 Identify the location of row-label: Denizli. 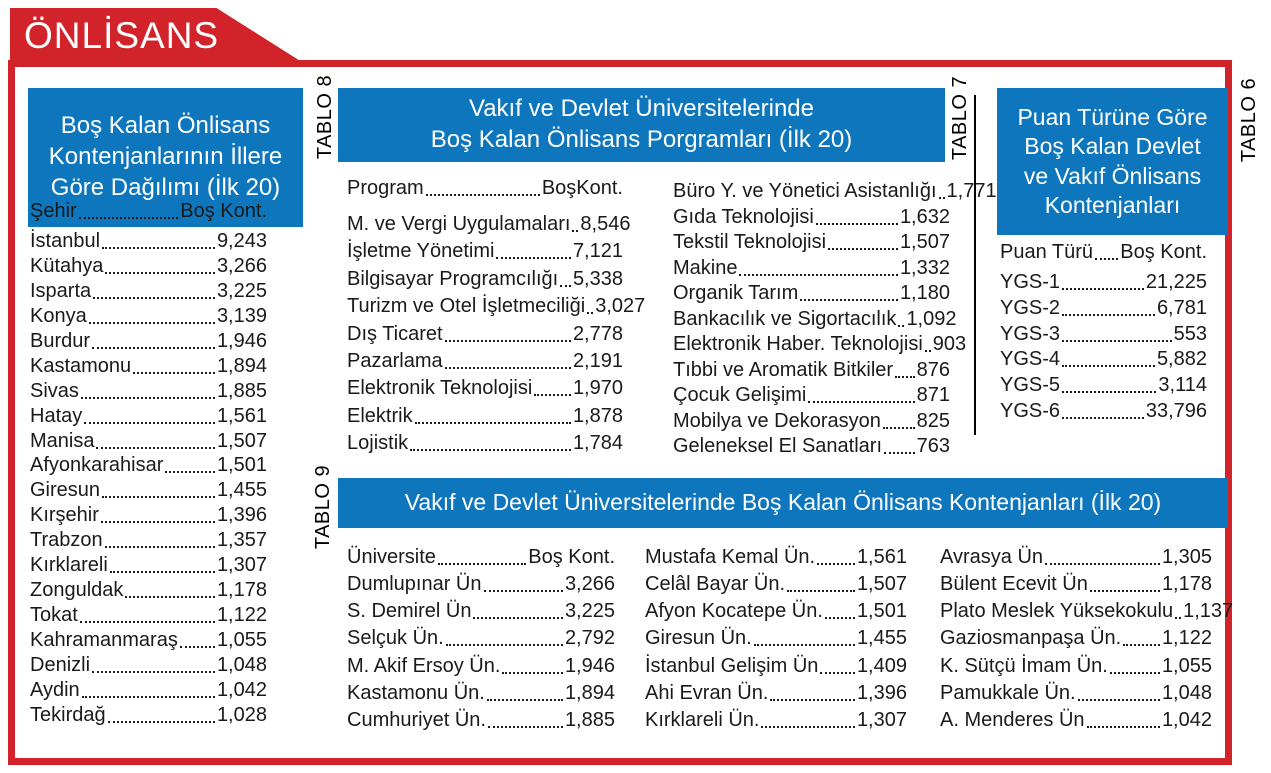
(60, 664).